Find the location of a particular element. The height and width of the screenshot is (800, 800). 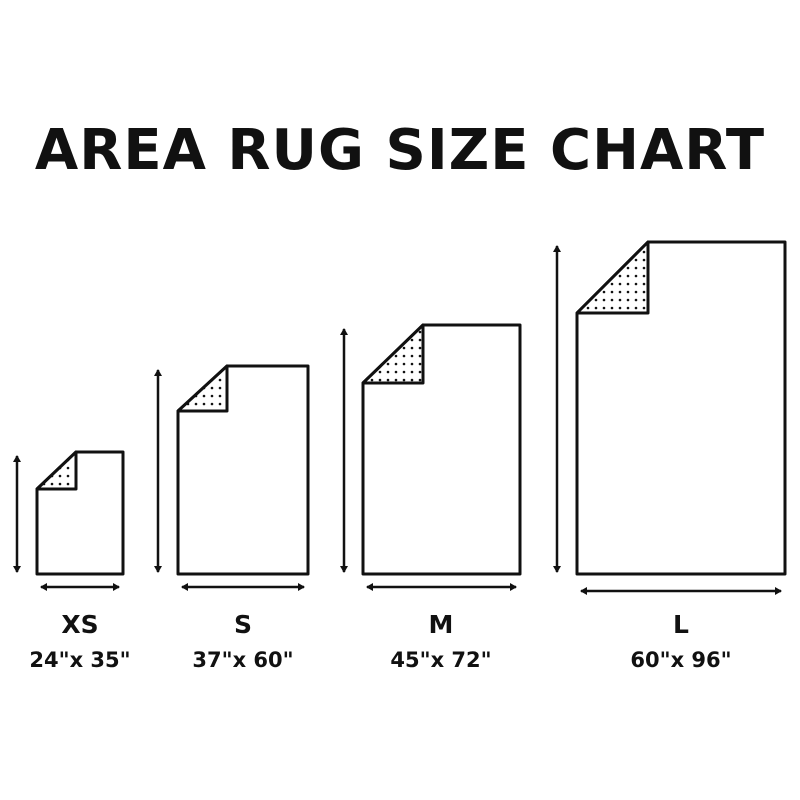

dimensions-label: 60"x 96" is located at coordinates (681, 660).